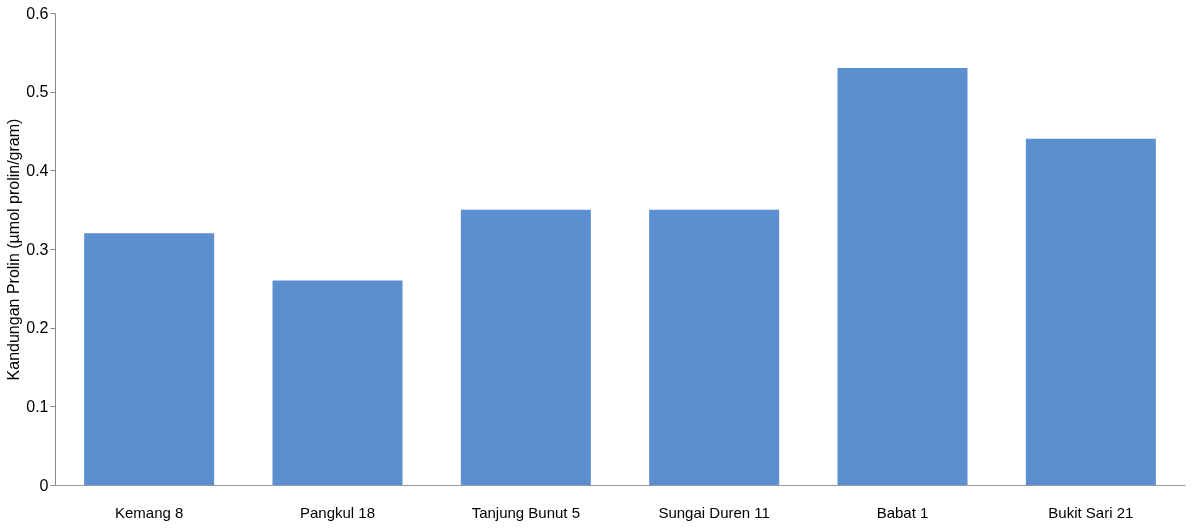 This screenshot has height=532, width=1197. What do you see at coordinates (44, 485) in the screenshot?
I see `y-tick-label: 0` at bounding box center [44, 485].